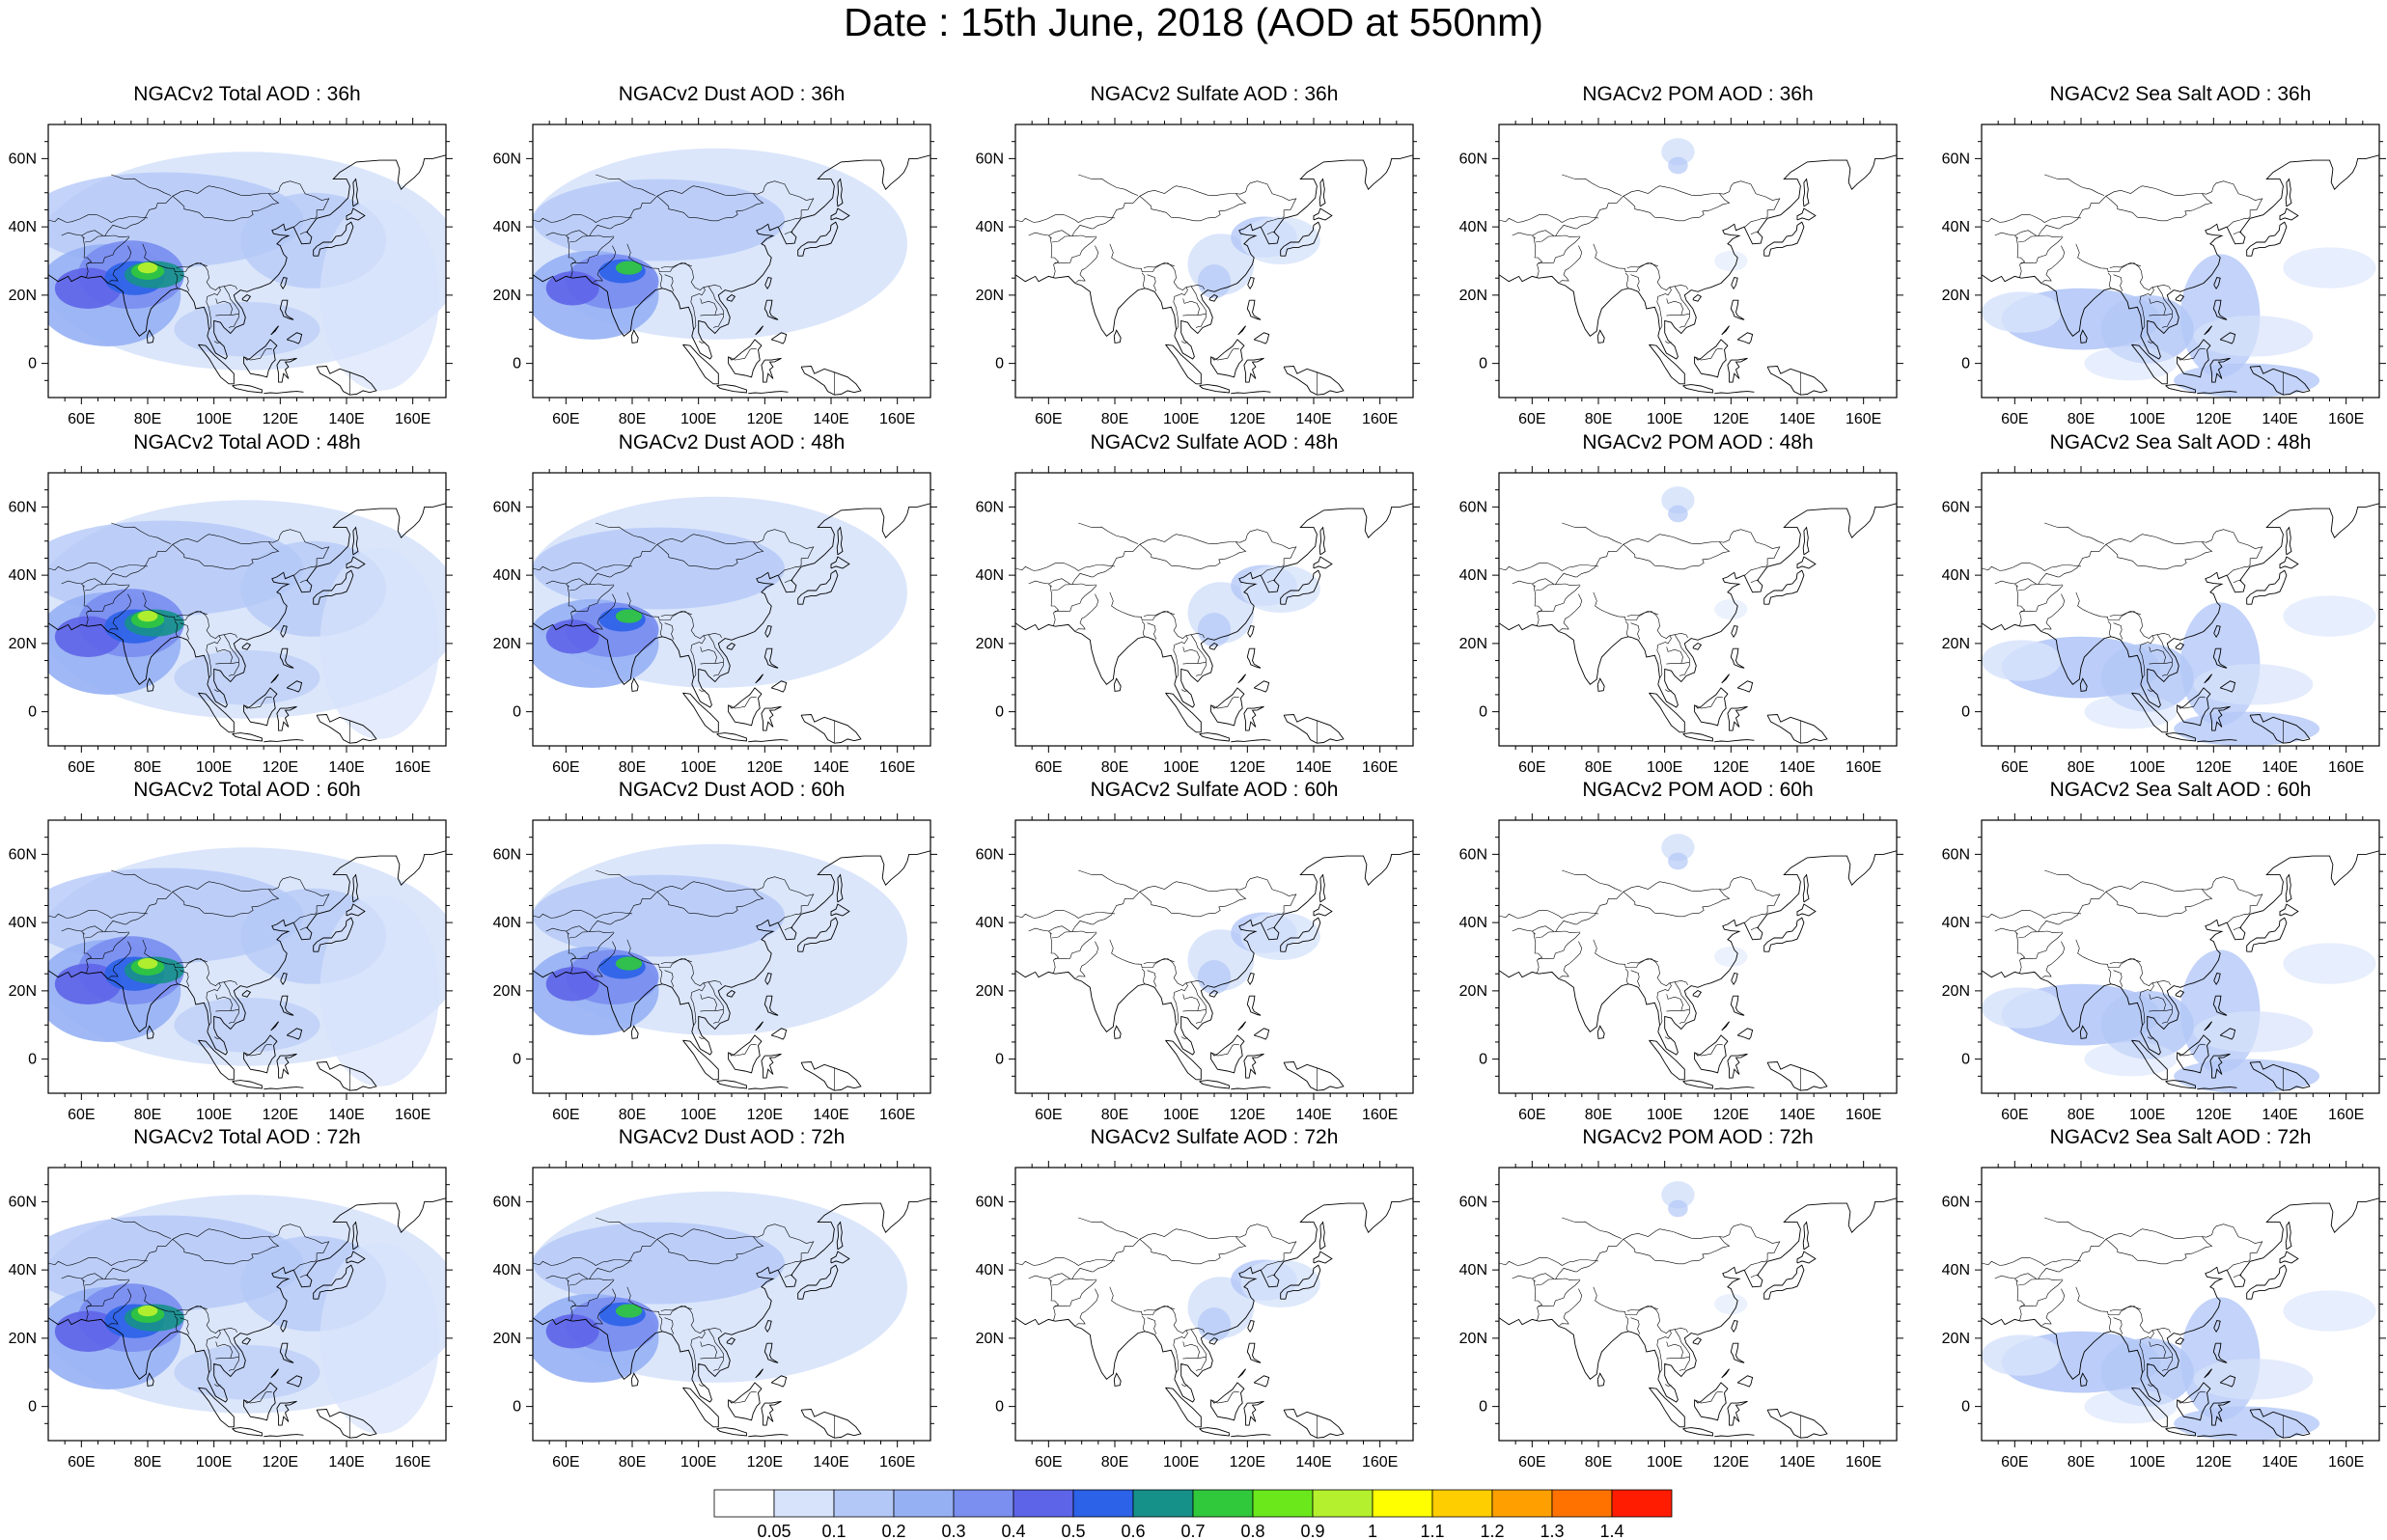 This screenshot has width=2387, height=1540. I want to click on map-svg: 60E 80E 100E 120E 140E 160E 60N 40N 20N 0, so click(231, 968).